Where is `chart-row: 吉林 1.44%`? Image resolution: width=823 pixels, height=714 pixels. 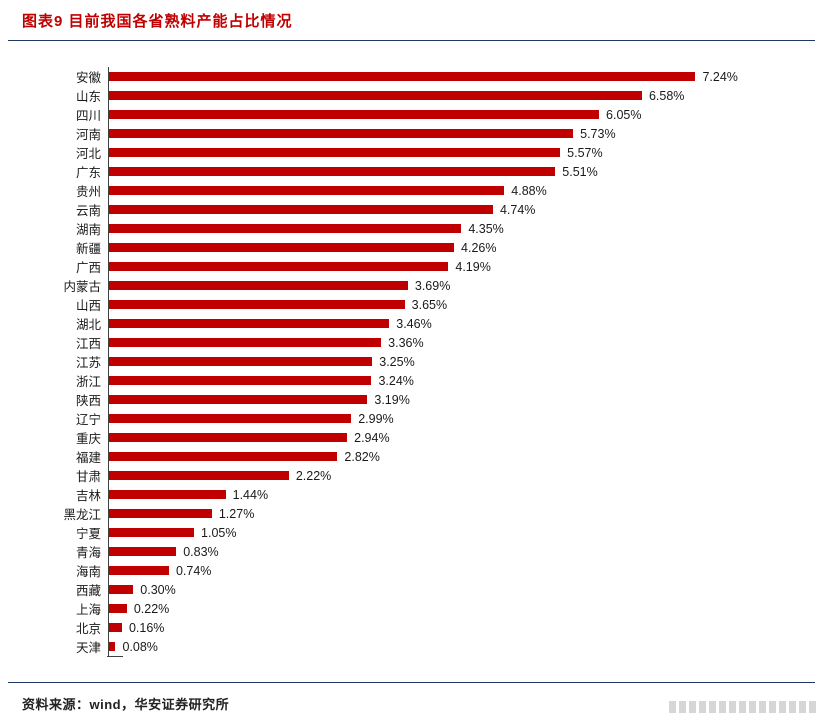
chart-row: 吉林 1.44% is located at coordinates (421, 494).